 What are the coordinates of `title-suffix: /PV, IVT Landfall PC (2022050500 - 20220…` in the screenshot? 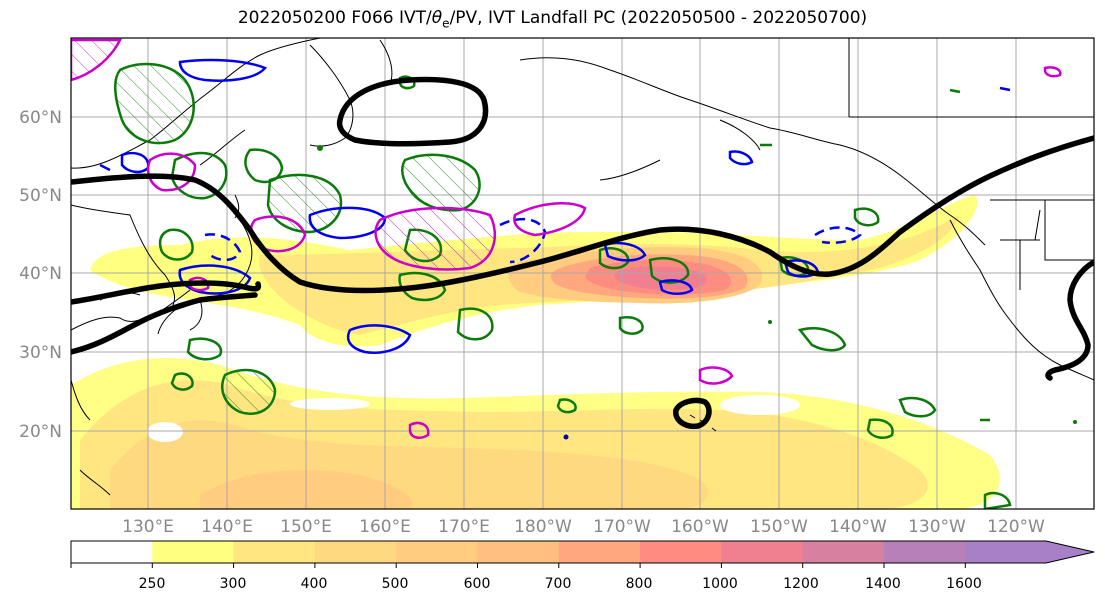 It's located at (658, 18).